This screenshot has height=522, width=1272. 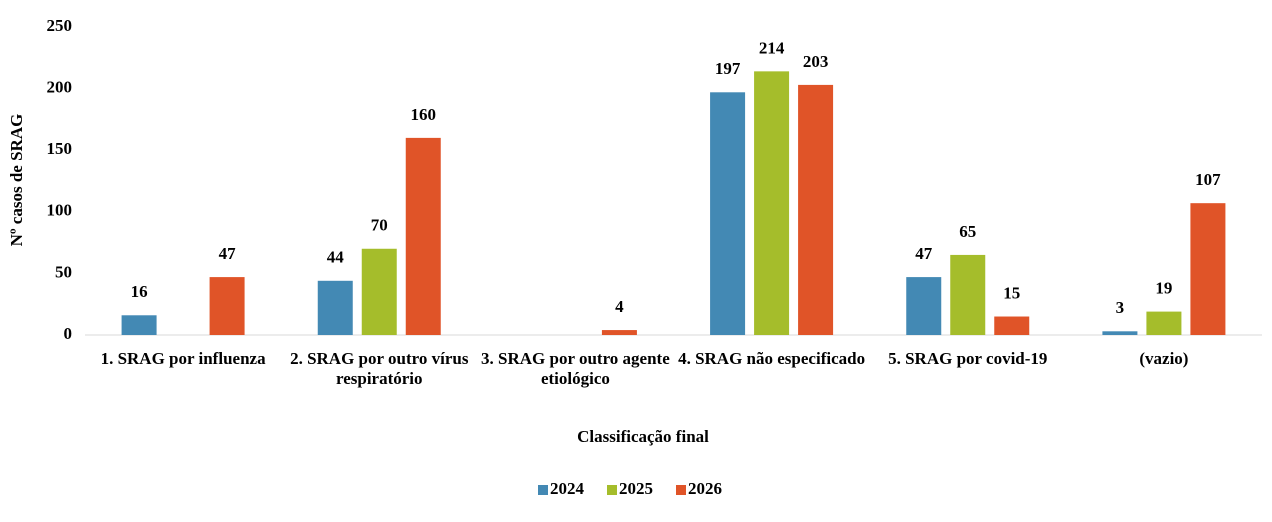 I want to click on data-label: 160, so click(x=424, y=114).